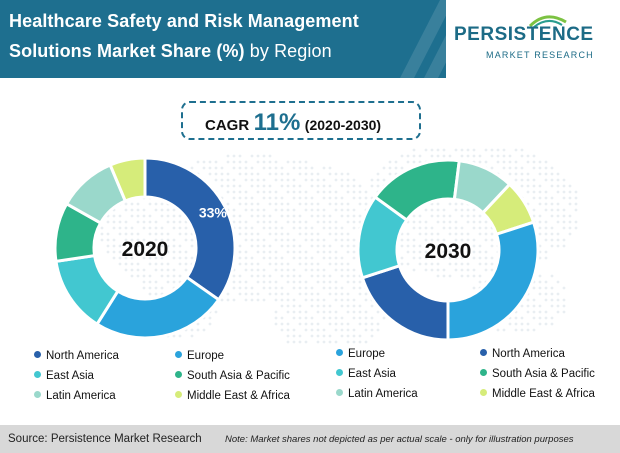 The height and width of the screenshot is (453, 620). I want to click on slice-2020-north-america, so click(190, 229).